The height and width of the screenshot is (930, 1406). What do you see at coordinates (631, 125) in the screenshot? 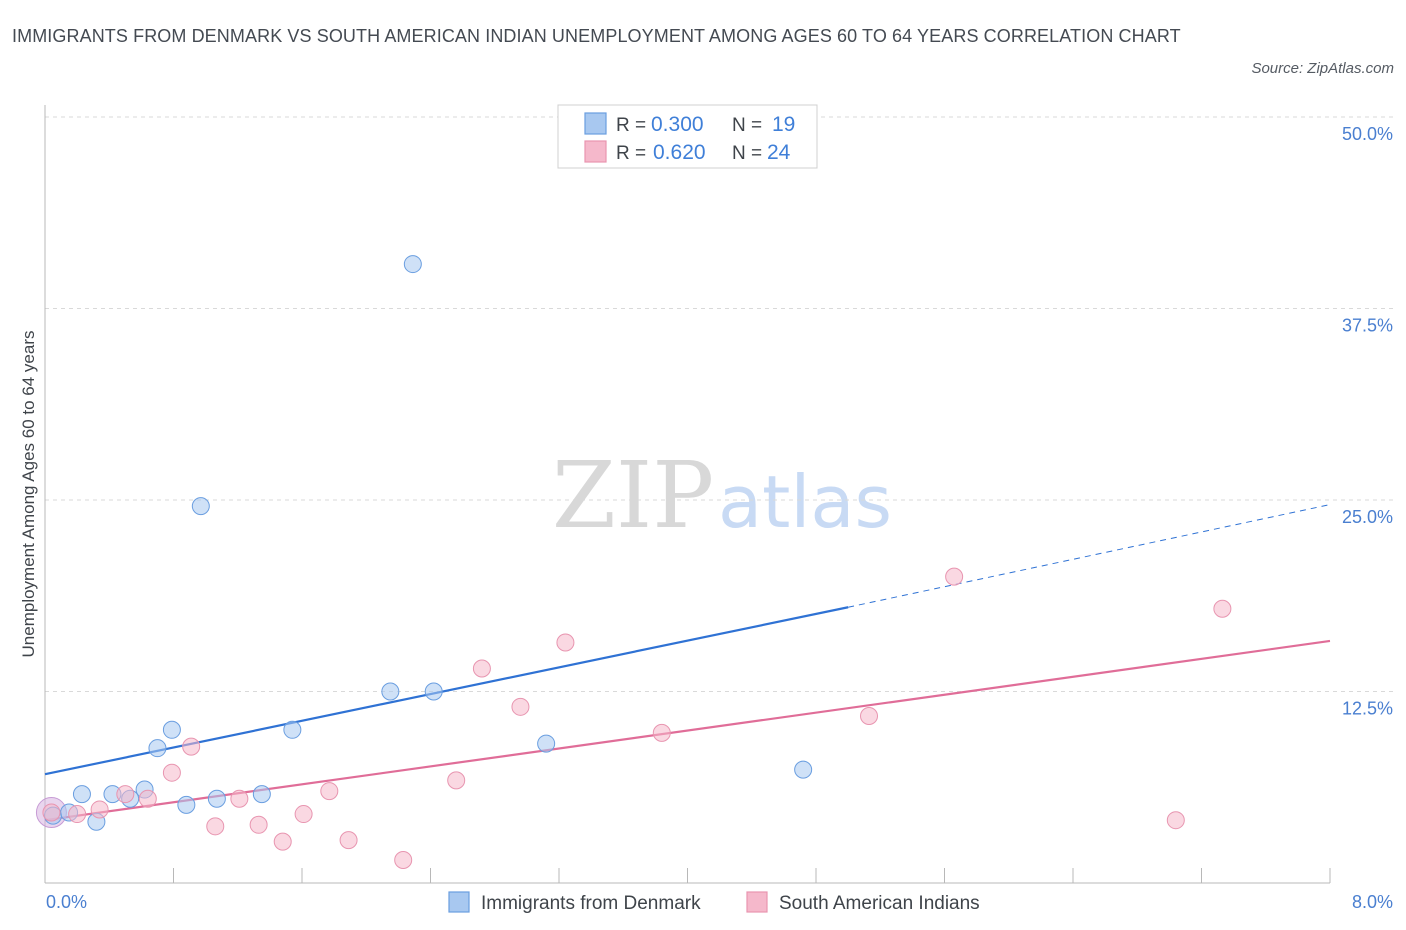
I see `legend-r-label-denmark: R =` at bounding box center [631, 125].